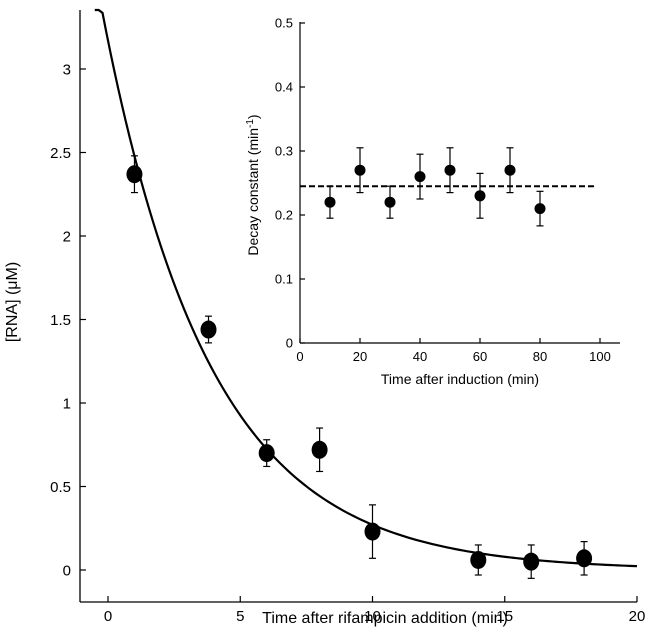 This screenshot has width=649, height=629. What do you see at coordinates (67, 570) in the screenshot?
I see `main-y-tick-label: 0` at bounding box center [67, 570].